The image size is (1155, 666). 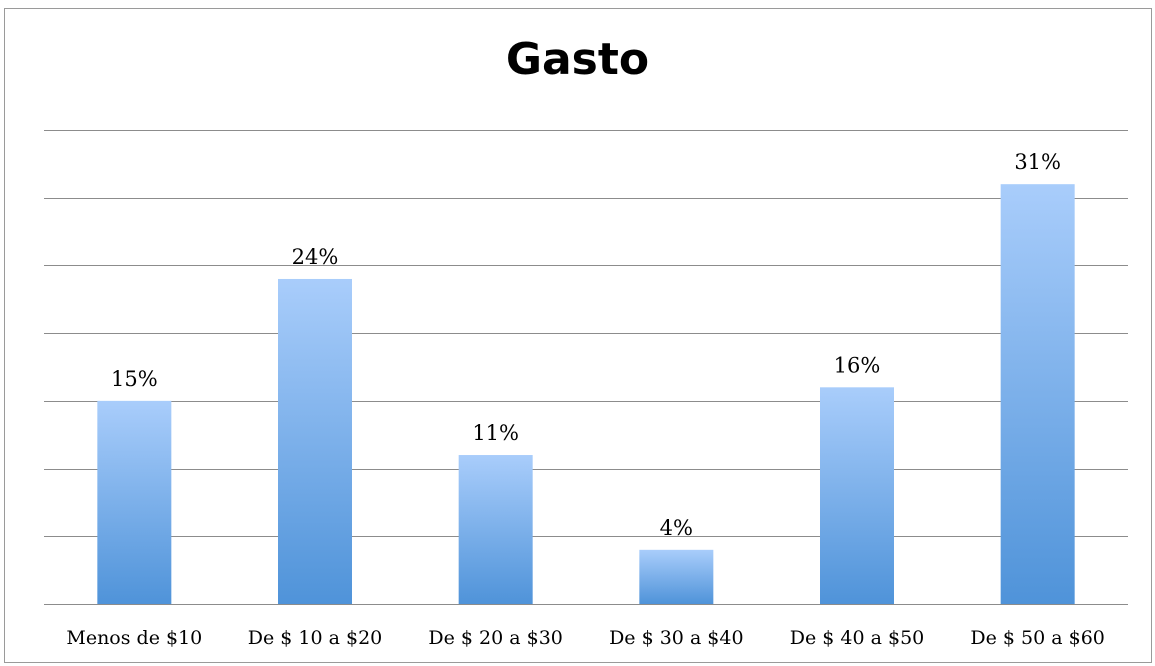 I want to click on bar-value-label: 24%, so click(x=315, y=257).